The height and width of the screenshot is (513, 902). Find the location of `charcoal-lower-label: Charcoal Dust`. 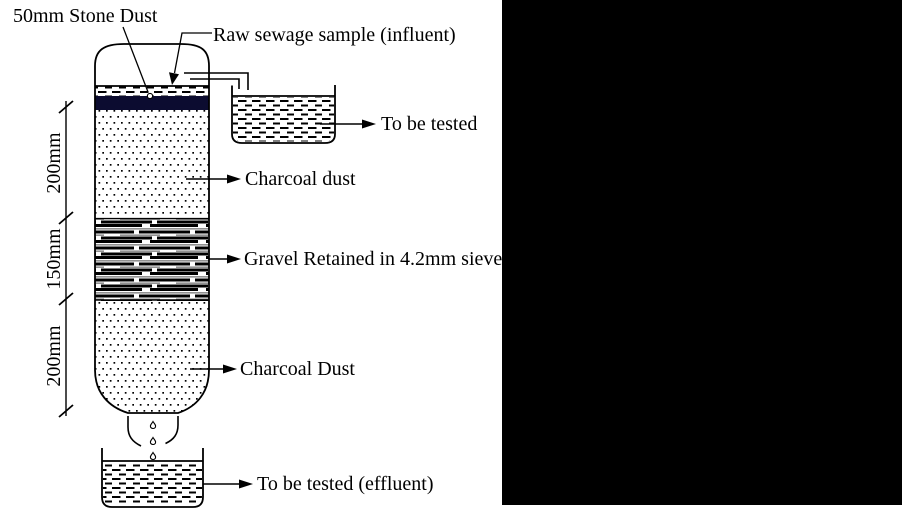

charcoal-lower-label: Charcoal Dust is located at coordinates (297, 369).